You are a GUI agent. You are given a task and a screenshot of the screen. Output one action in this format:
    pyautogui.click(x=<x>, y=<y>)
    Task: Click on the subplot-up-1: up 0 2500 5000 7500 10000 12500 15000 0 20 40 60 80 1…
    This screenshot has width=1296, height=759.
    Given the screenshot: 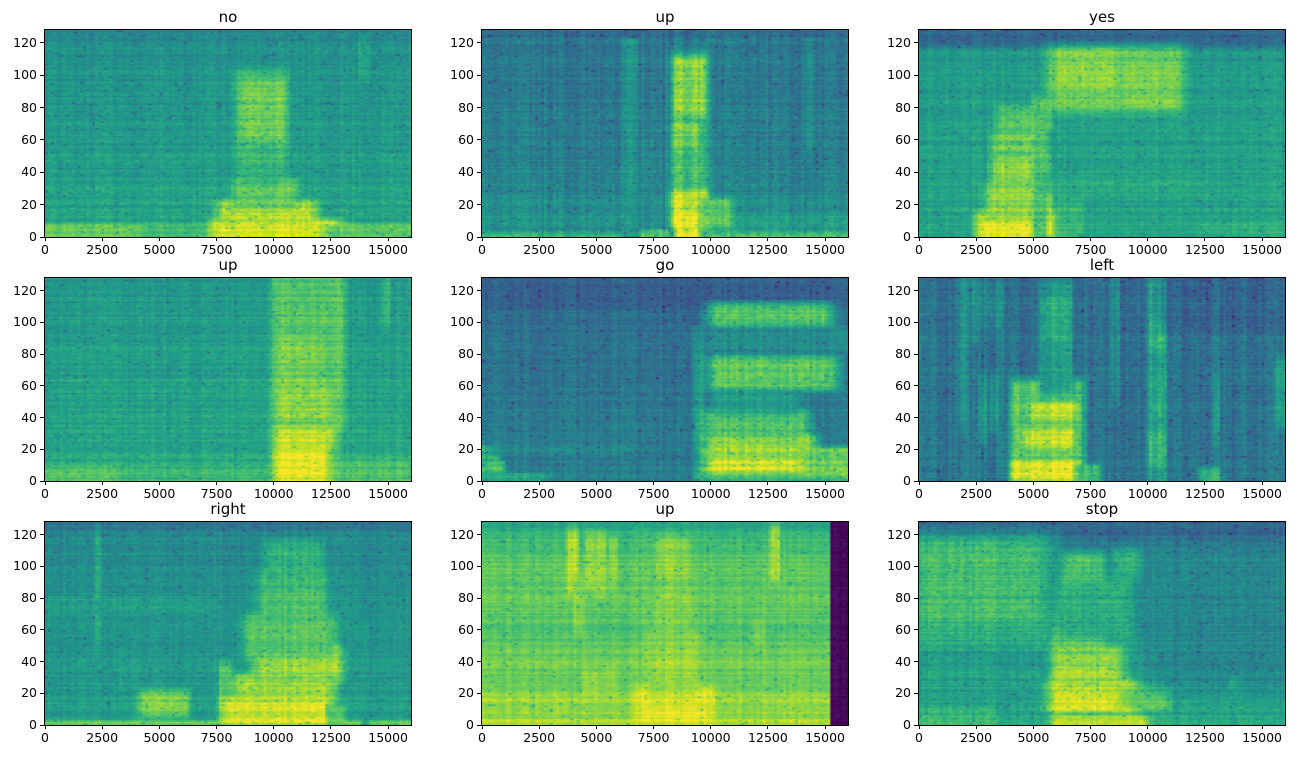 What is the action you would take?
    pyautogui.click(x=649, y=133)
    